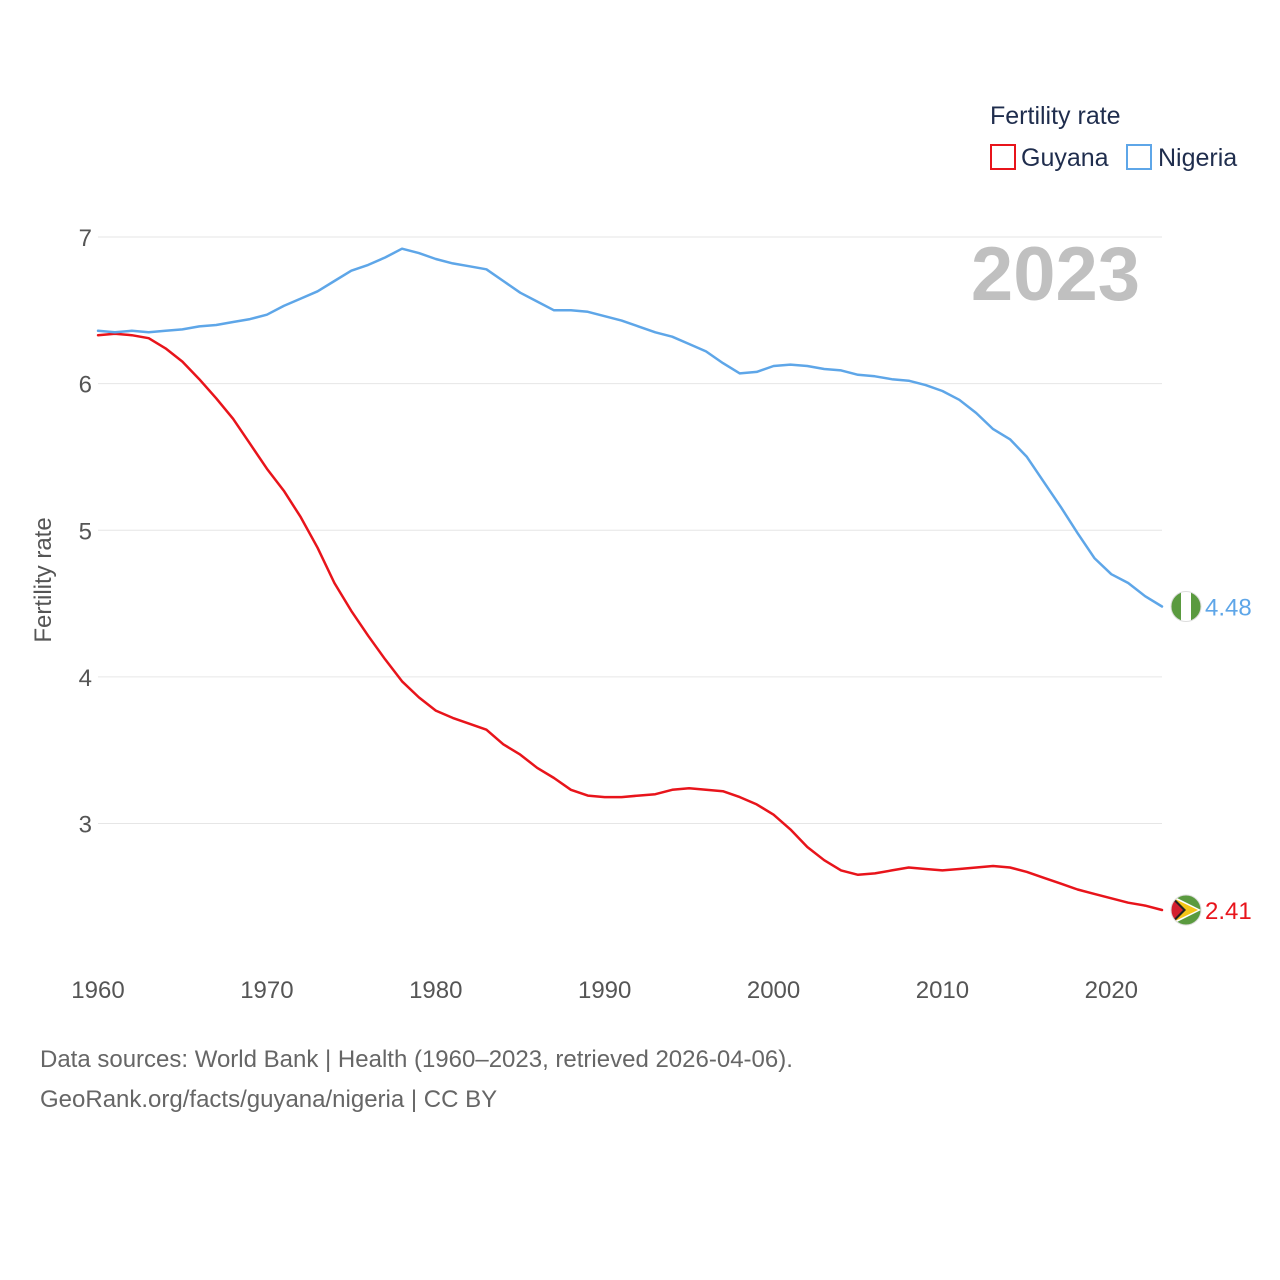 This screenshot has width=1280, height=1280. I want to click on x-axis-ticks: 1960 1970 1980 1990 2000 2010 2020, so click(604, 990).